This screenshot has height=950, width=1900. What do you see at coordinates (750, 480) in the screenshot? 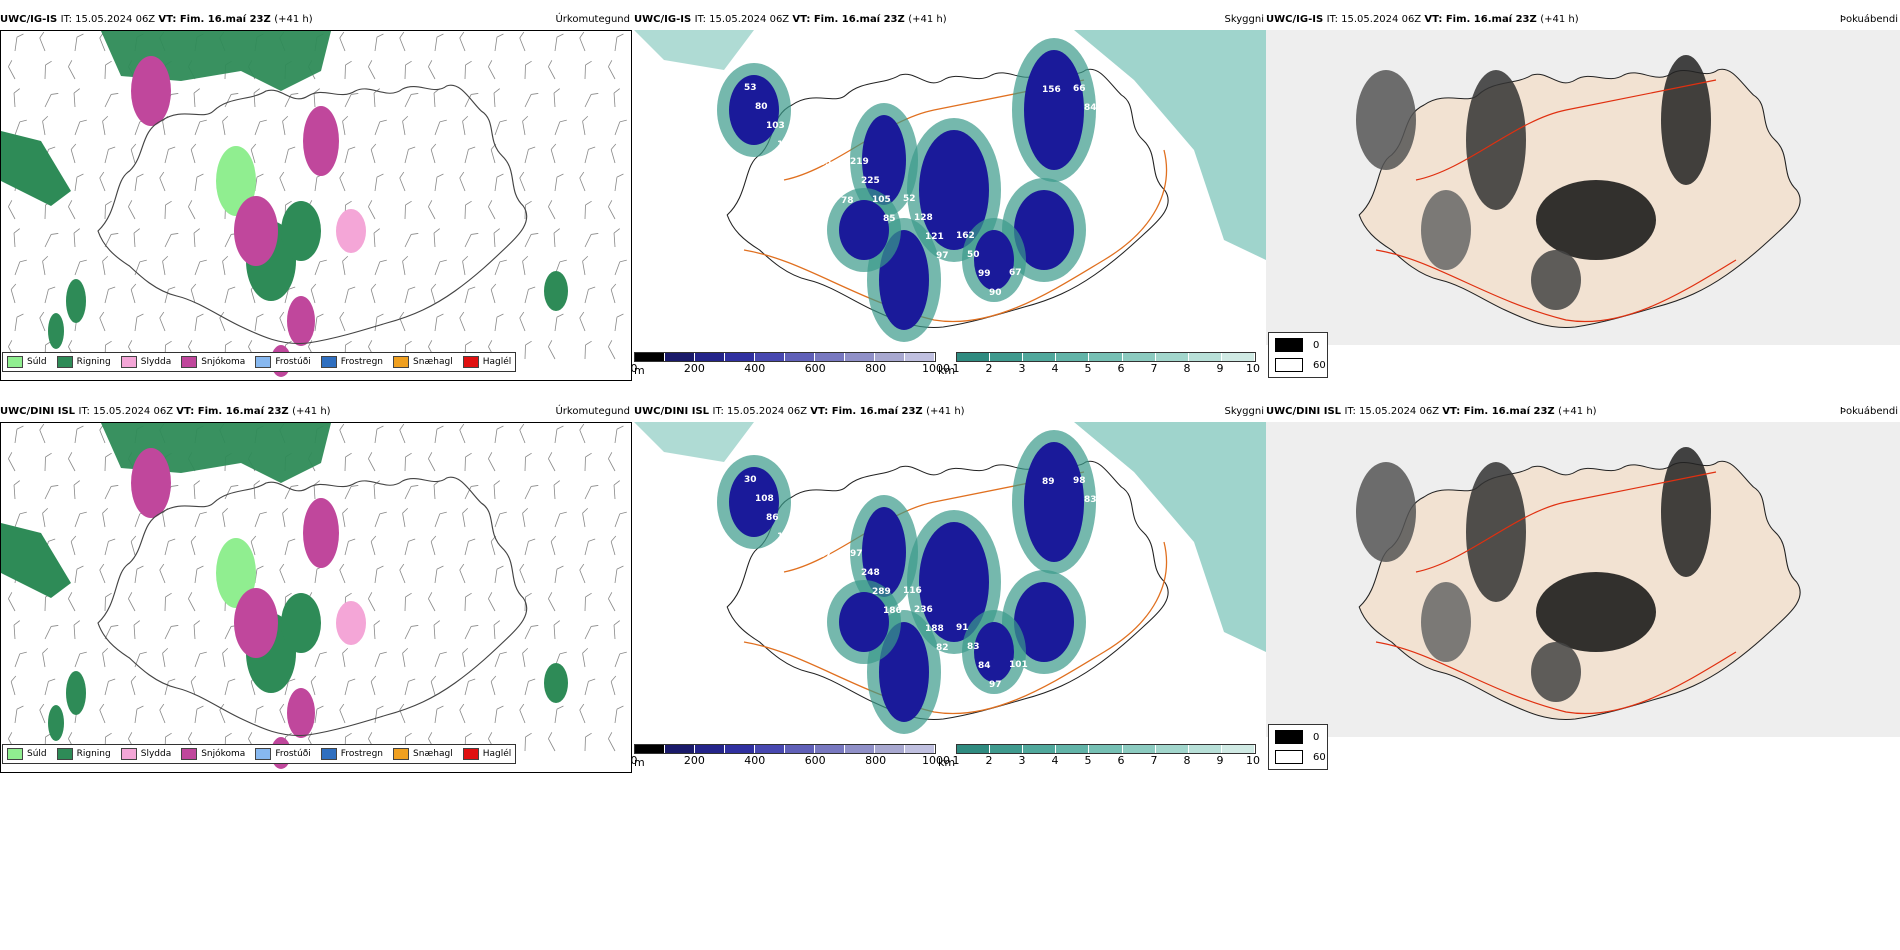
I see `cloudbase-value: 30` at bounding box center [750, 480].